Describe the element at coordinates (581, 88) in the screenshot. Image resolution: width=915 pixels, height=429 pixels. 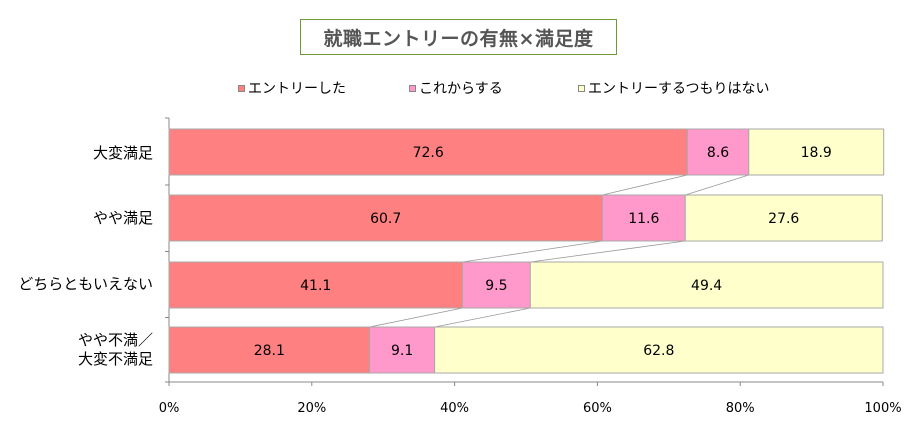
I see `legend-swatch-no-entry` at that location.